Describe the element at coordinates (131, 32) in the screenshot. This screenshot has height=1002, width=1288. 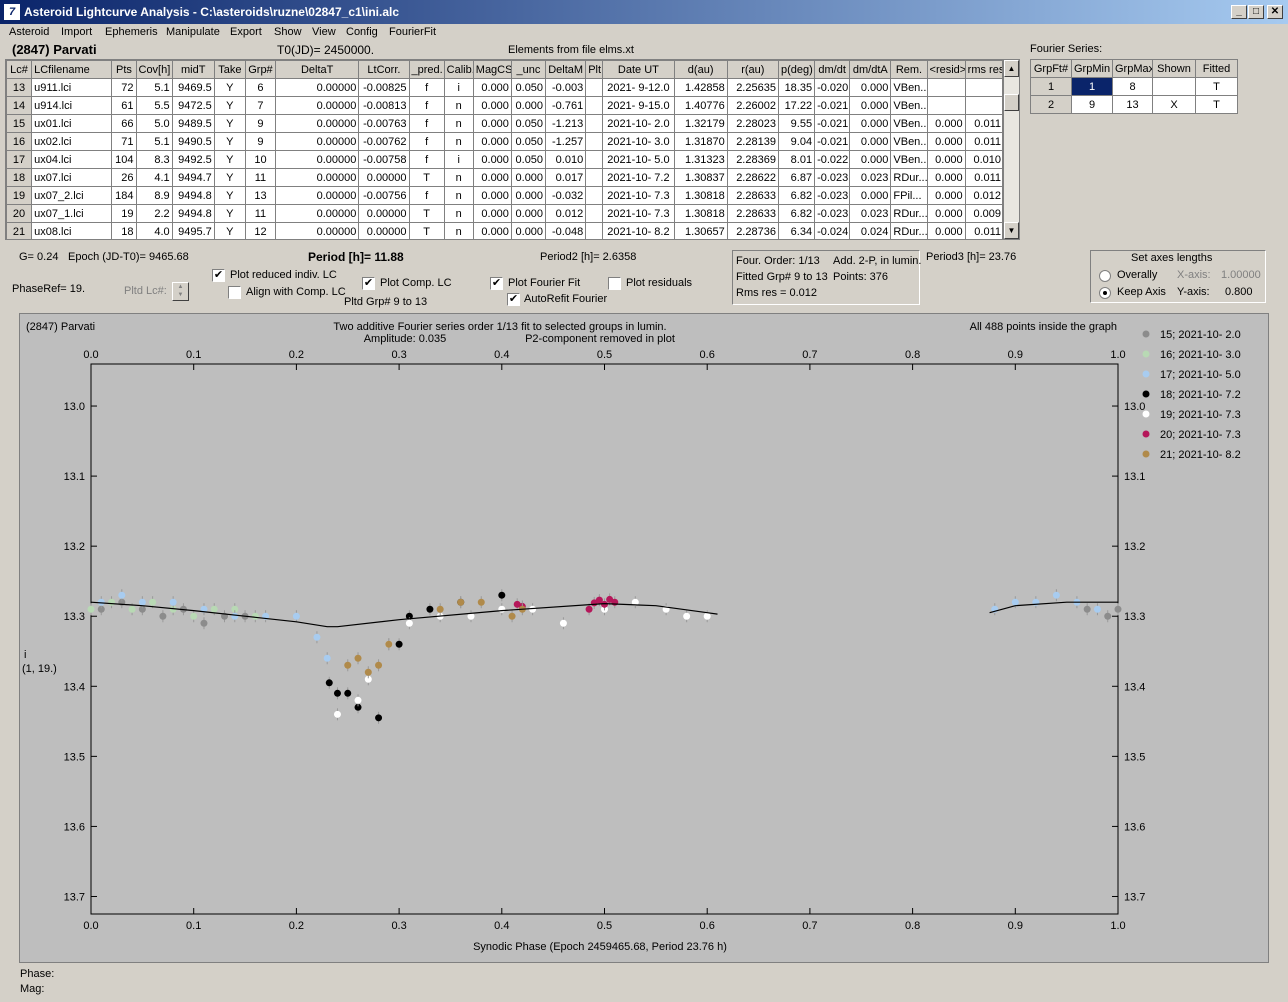
I see `menu-ephemeris: Ephemeris` at that location.